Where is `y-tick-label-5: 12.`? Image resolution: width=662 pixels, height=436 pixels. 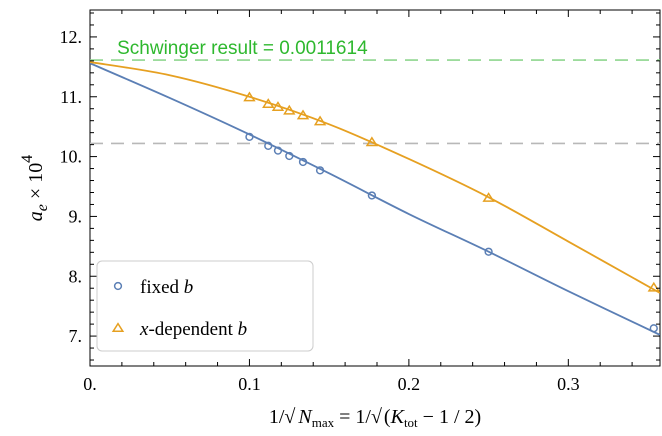
y-tick-label-5: 12. is located at coordinates (71, 37).